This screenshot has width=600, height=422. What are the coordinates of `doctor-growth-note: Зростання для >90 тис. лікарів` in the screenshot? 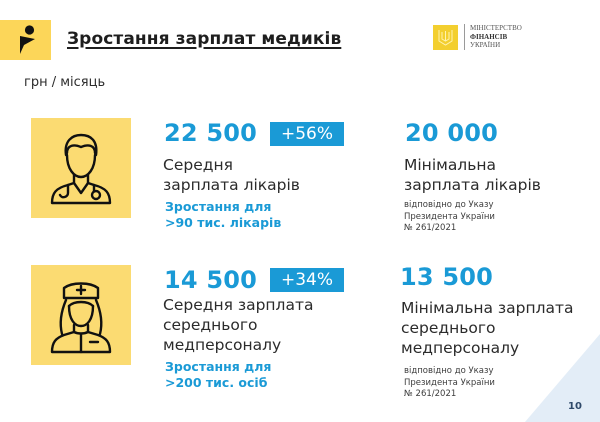 It's located at (223, 215).